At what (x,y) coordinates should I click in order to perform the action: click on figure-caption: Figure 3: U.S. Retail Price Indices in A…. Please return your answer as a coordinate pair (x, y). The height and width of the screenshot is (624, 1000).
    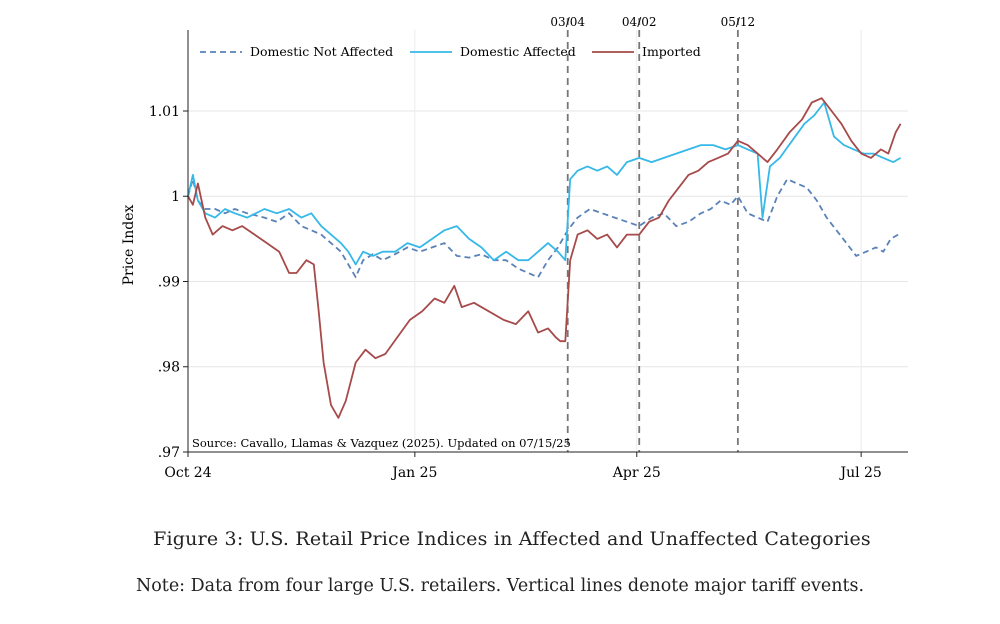
    Looking at the image, I should click on (512, 539).